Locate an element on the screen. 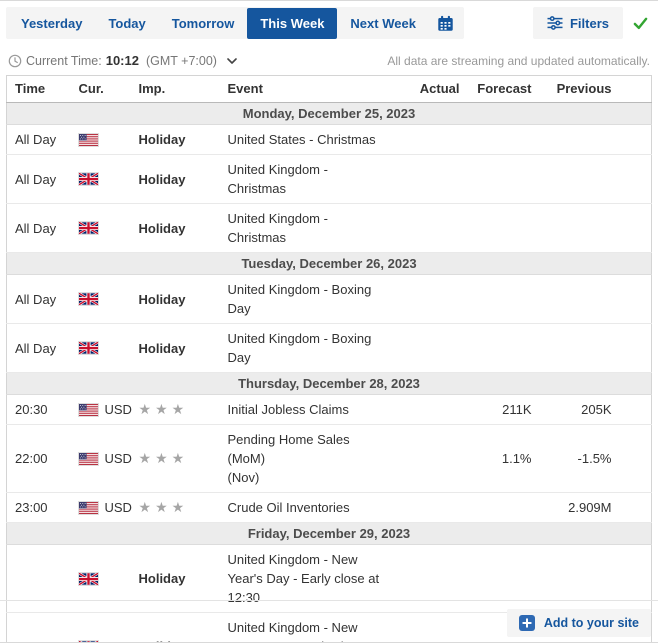 The width and height of the screenshot is (658, 643). table-header-row: Time Cur. Imp. Event Actual Forecast Previous is located at coordinates (329, 89).